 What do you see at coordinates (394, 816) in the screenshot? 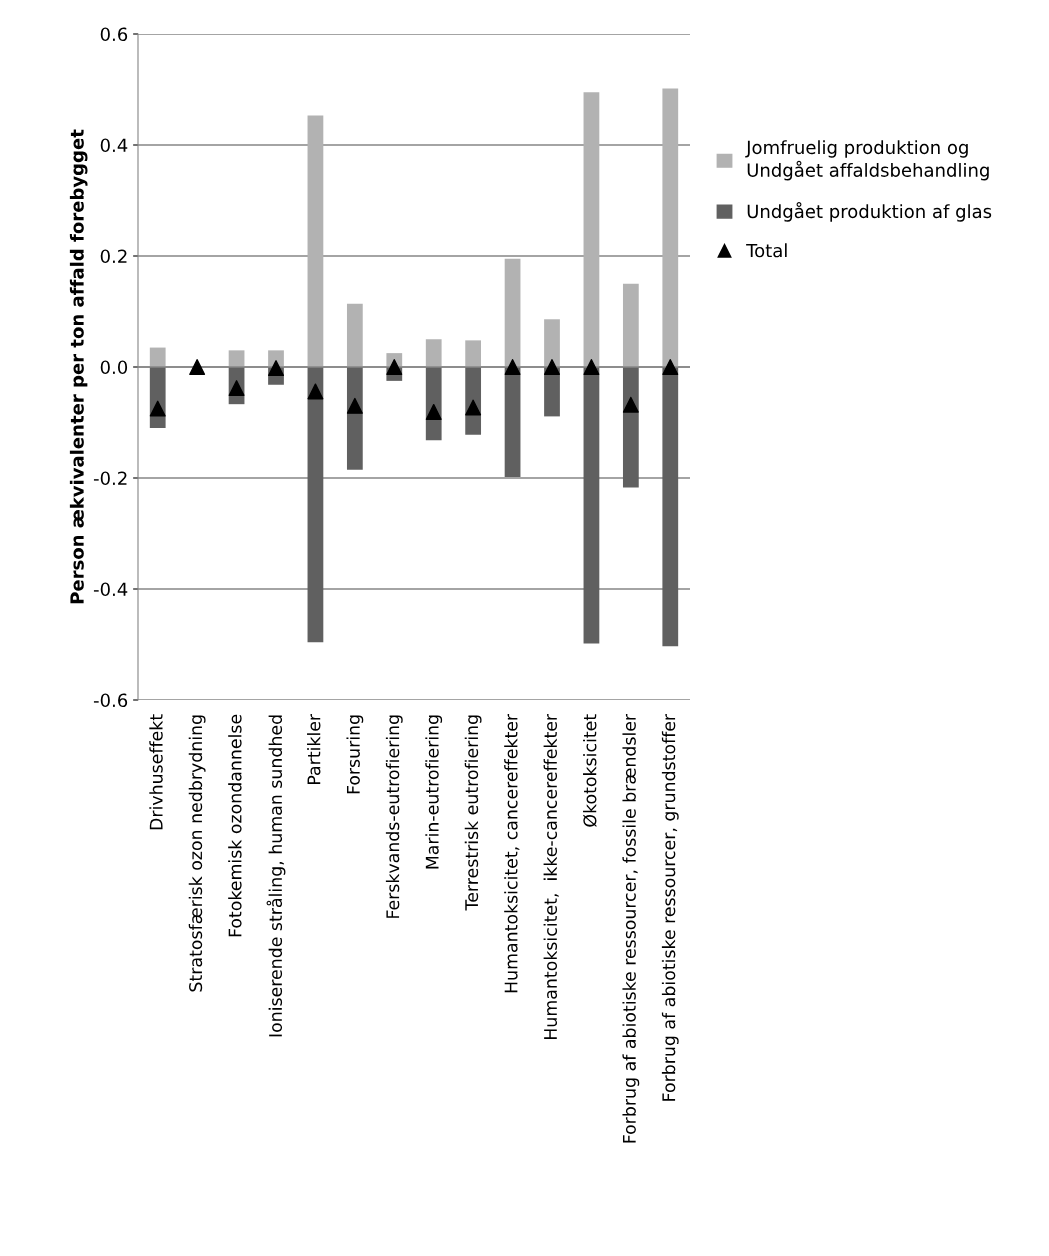
I see `x-tick-label: Ferskvands-eutrofiering` at bounding box center [394, 816].